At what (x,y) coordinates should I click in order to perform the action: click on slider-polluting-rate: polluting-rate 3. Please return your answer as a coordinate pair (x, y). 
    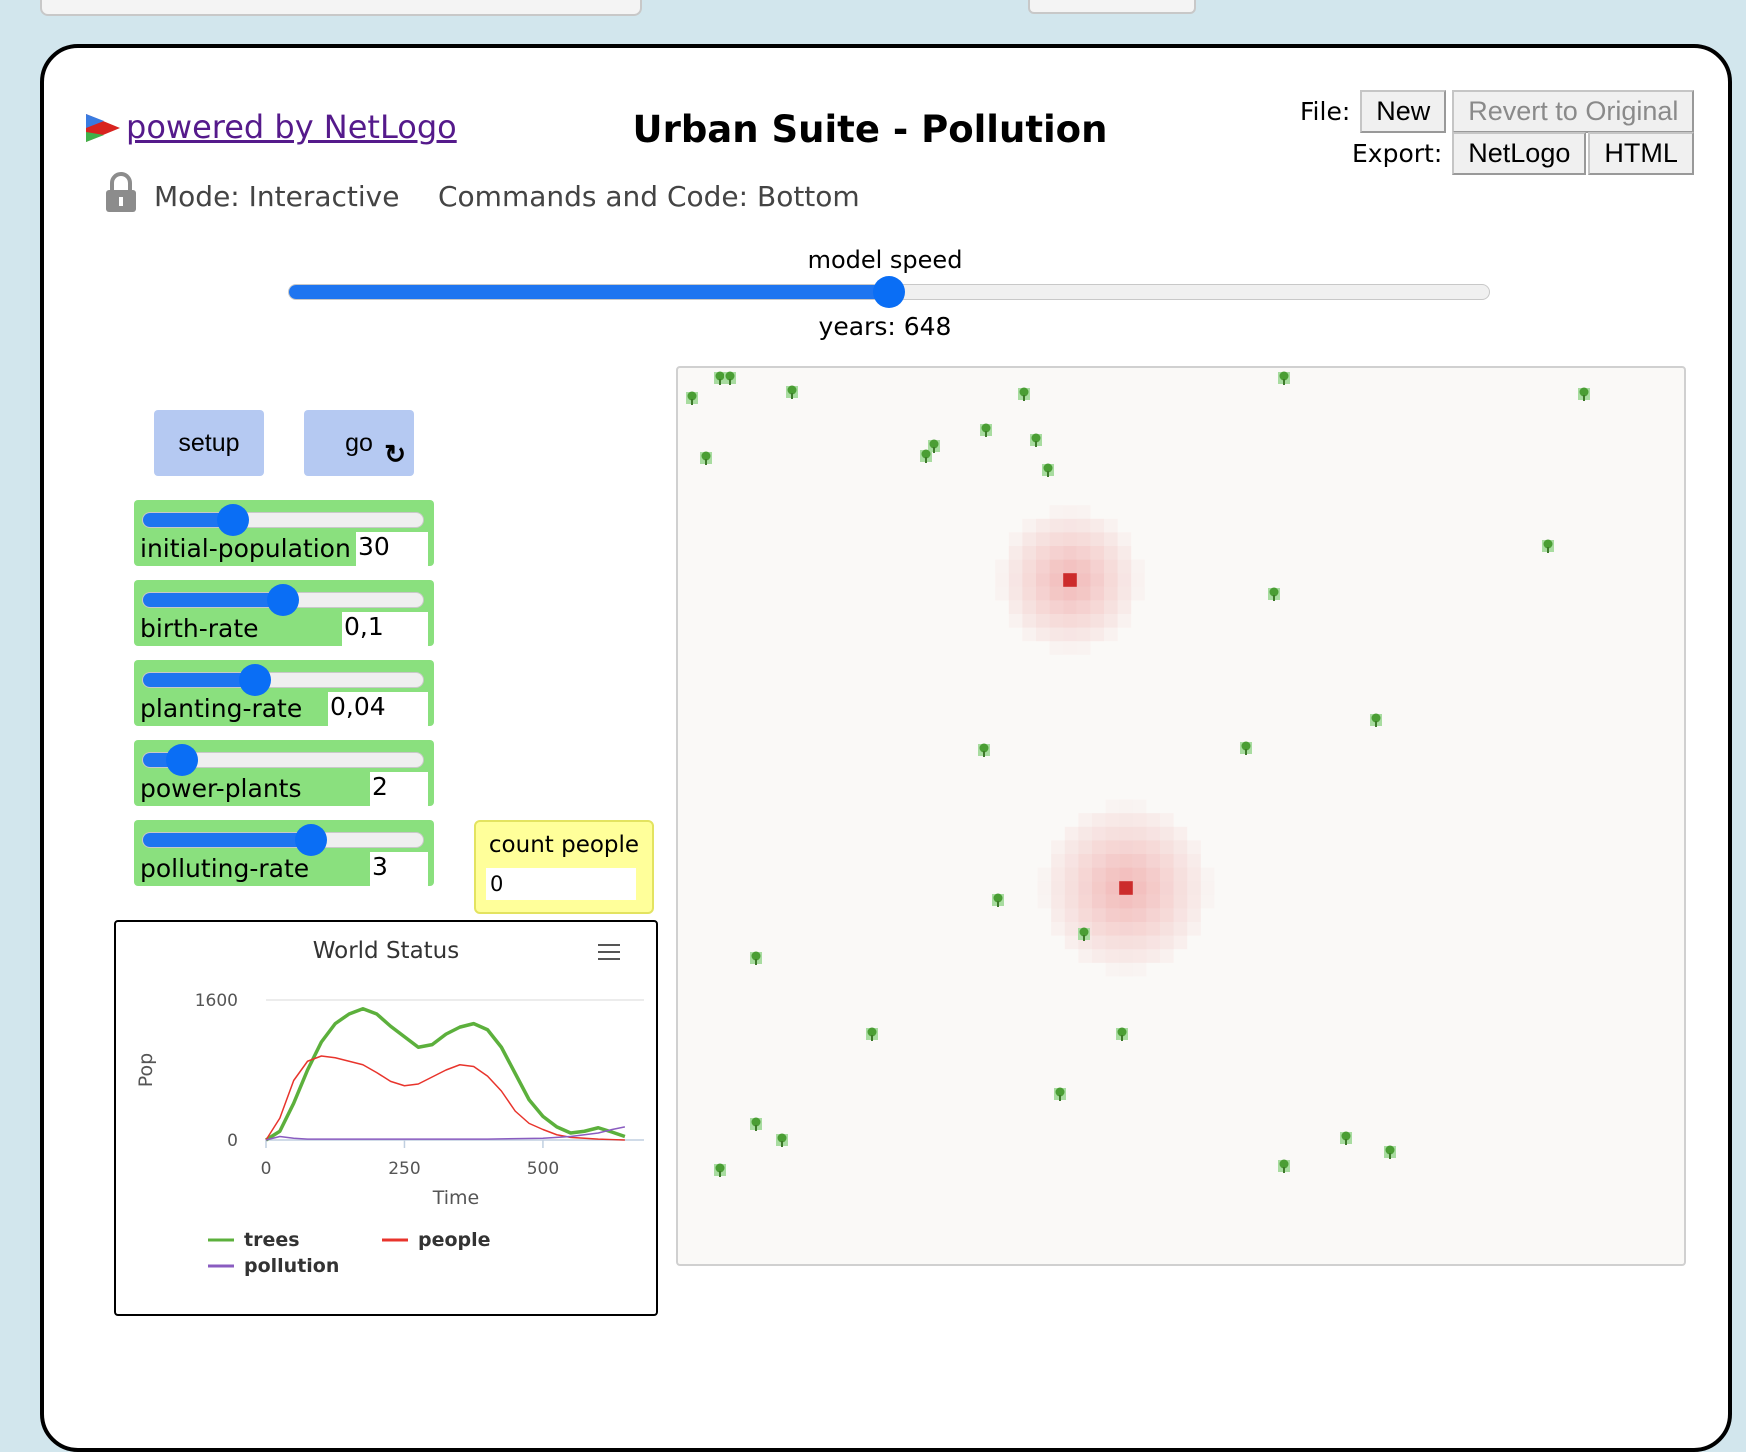
    Looking at the image, I should click on (284, 853).